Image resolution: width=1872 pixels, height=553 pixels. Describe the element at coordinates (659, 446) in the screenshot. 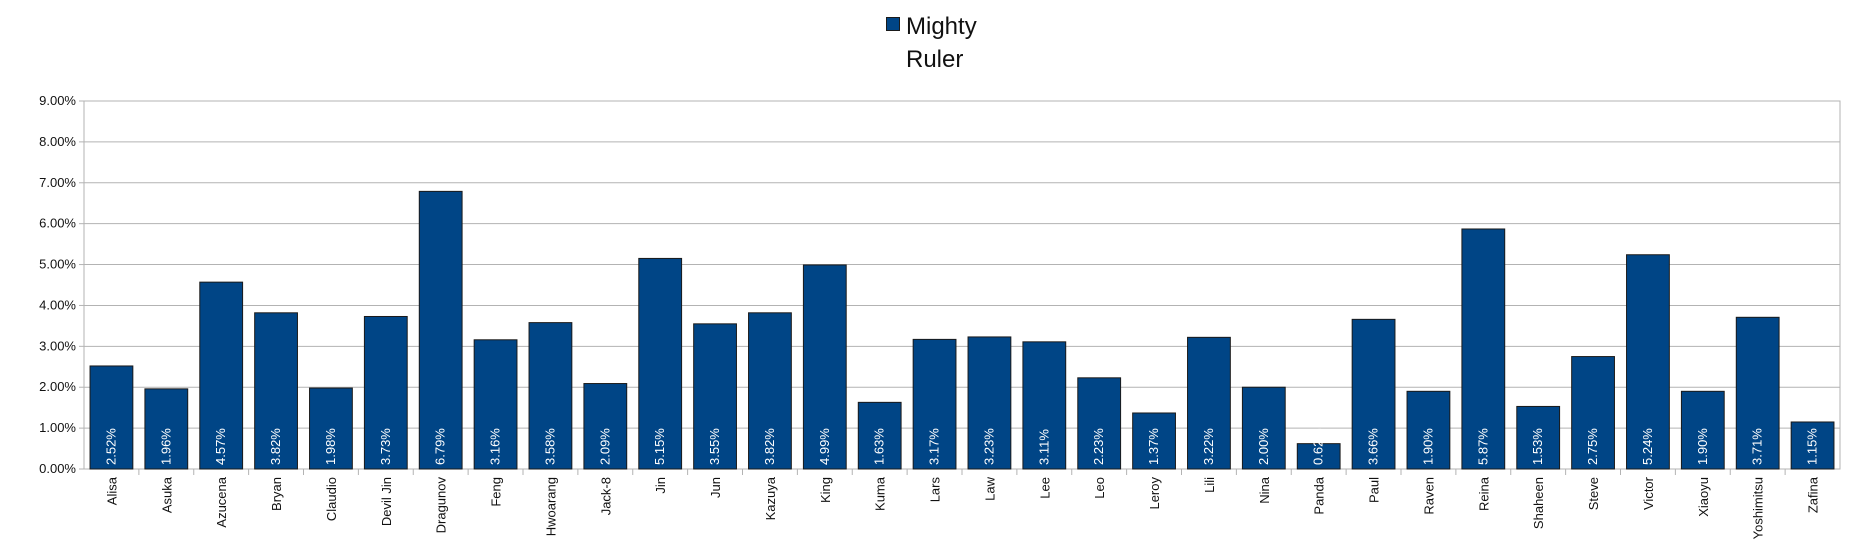

I see `data-label: 5.15%` at that location.